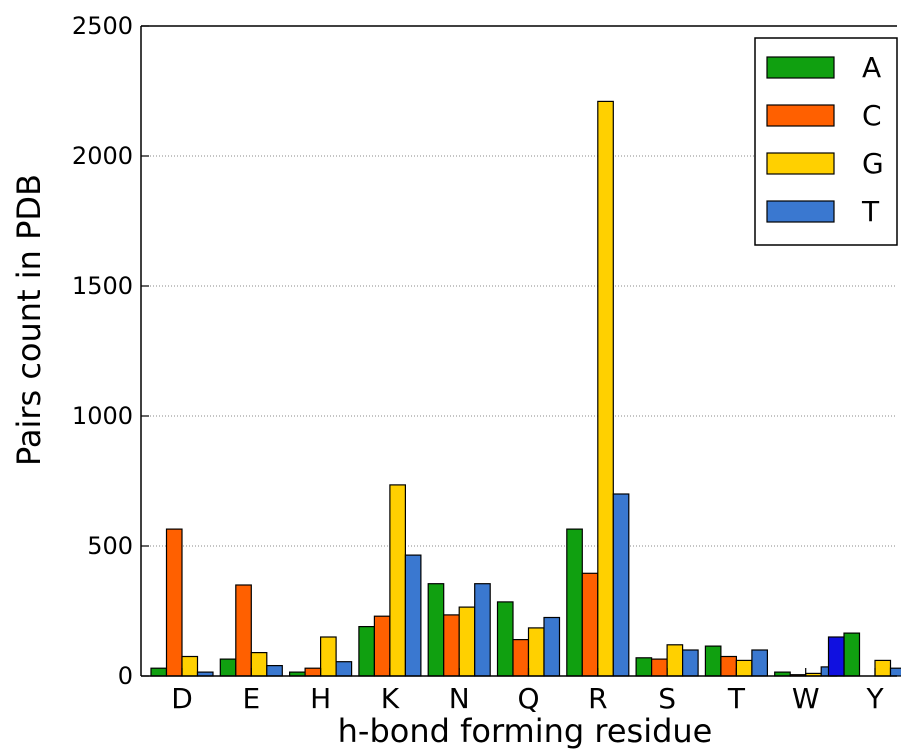  I want to click on legend-label-G: G, so click(873, 163).